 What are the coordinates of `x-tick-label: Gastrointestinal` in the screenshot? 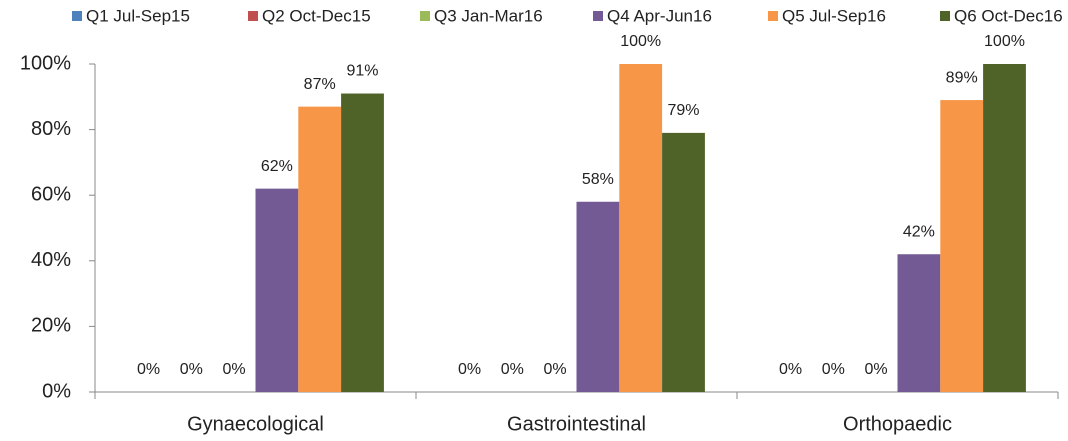 It's located at (576, 424).